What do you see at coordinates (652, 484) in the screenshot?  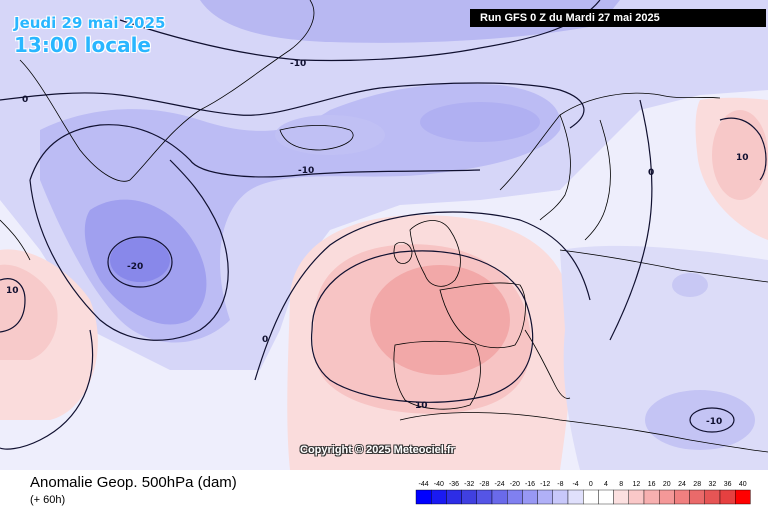 I see `scale-tick-label: 16` at bounding box center [652, 484].